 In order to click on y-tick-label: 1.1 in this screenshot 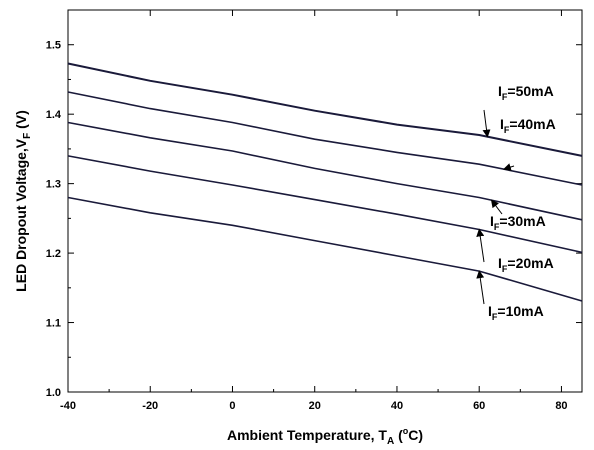, I will do `click(53, 324)`.